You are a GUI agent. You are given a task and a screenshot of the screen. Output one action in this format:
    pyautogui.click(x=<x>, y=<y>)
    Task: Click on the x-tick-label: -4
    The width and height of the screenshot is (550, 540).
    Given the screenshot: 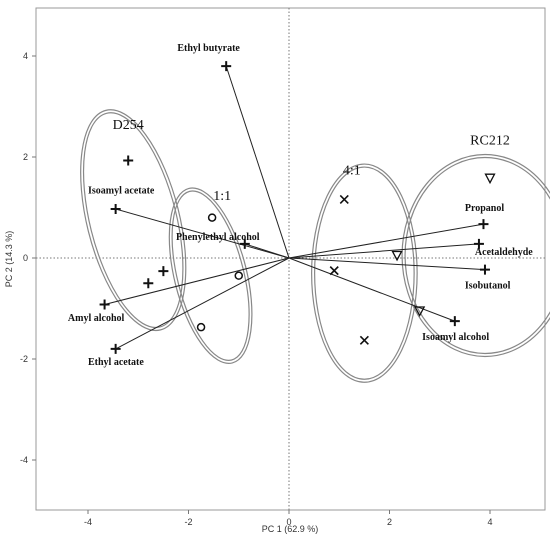 What is the action you would take?
    pyautogui.click(x=88, y=522)
    